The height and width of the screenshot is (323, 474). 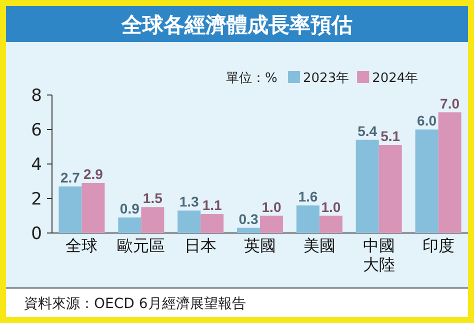 I want to click on data-label: 0.9, so click(x=130, y=208).